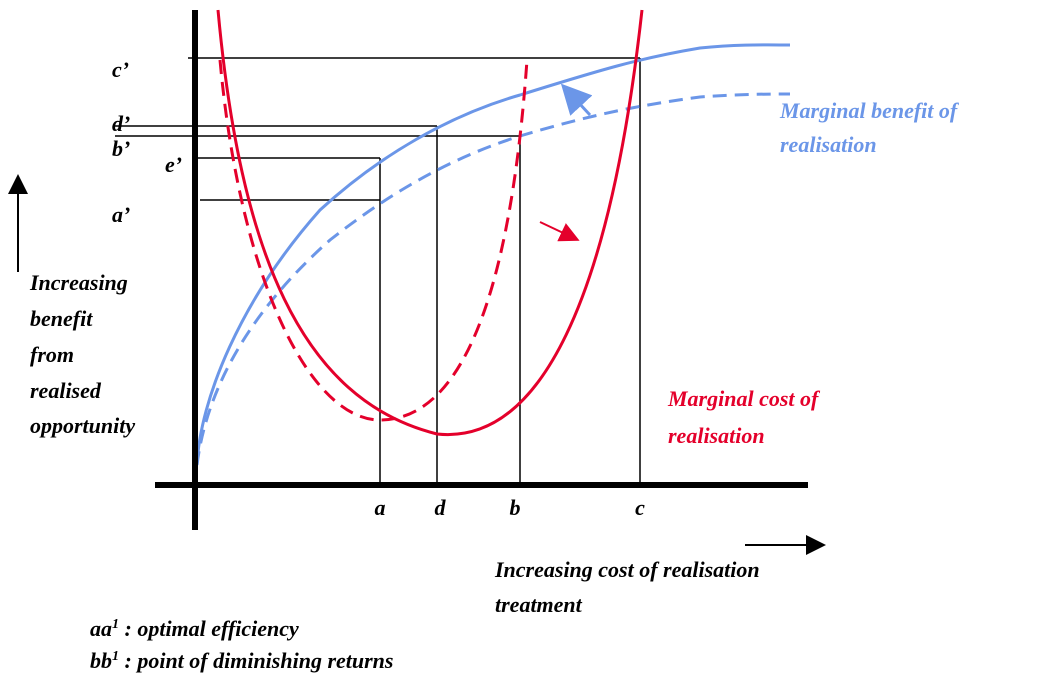  What do you see at coordinates (515, 507) in the screenshot?
I see `level-label: b` at bounding box center [515, 507].